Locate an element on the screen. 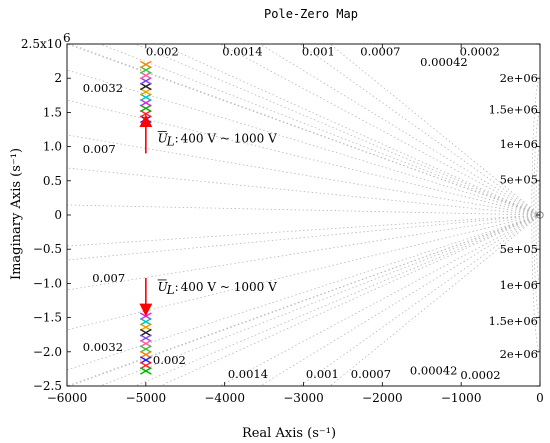 Image resolution: width=550 pixels, height=443 pixels. x-tick-label: −1000 is located at coordinates (461, 398).